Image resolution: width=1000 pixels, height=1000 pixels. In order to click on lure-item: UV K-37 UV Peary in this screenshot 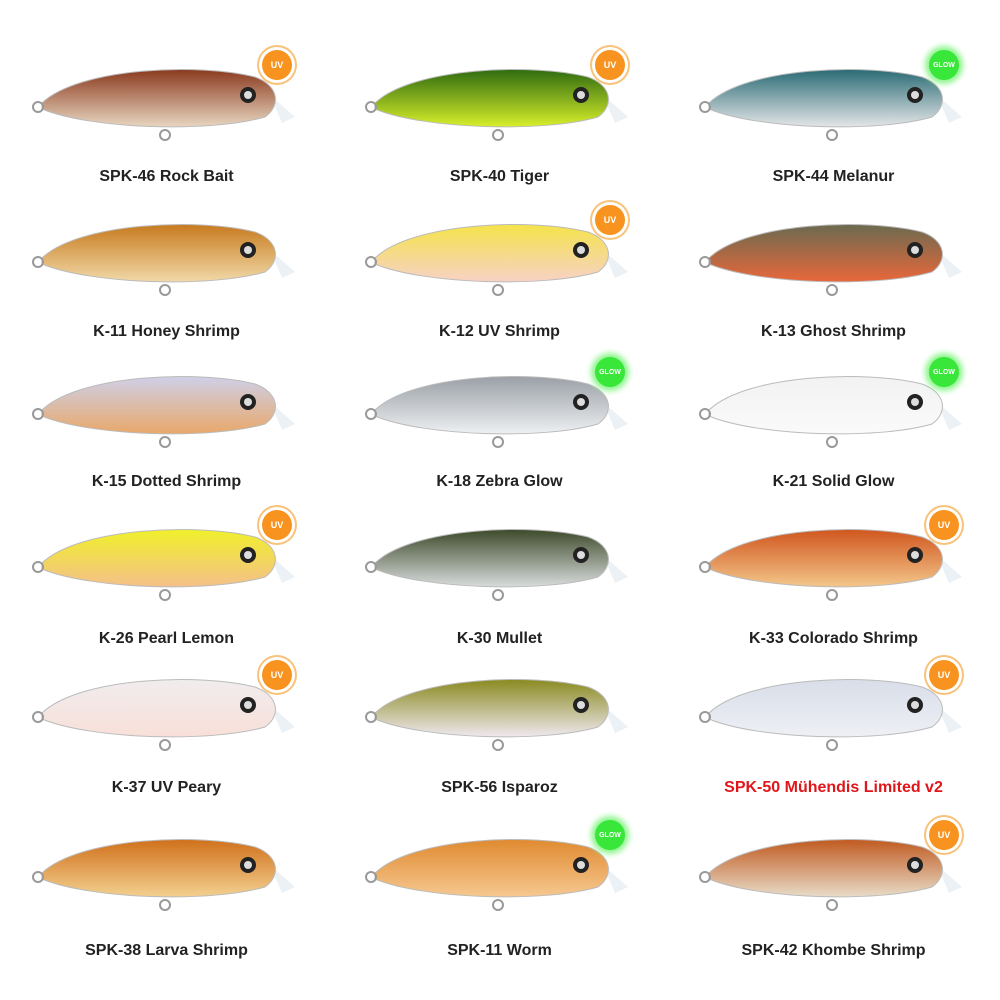, I will do `click(166, 732)`.